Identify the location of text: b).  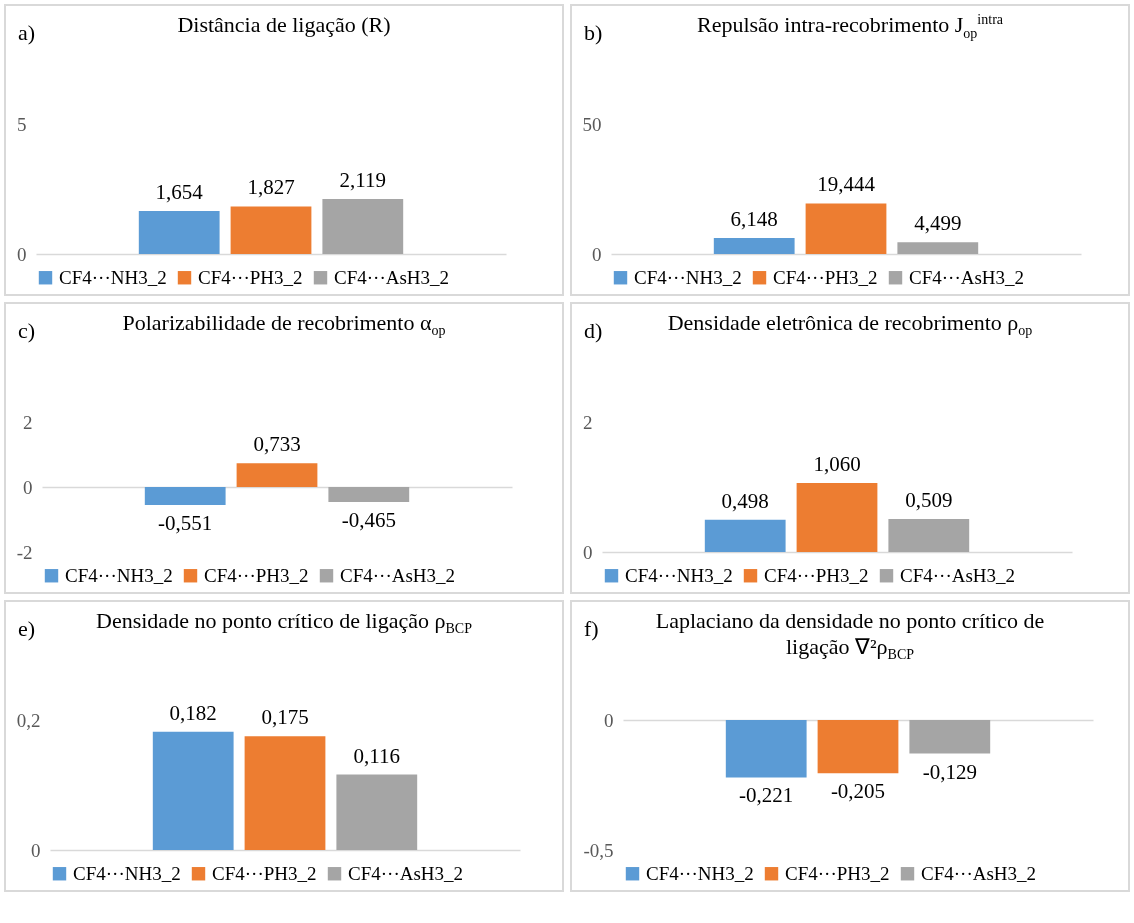
(593, 33).